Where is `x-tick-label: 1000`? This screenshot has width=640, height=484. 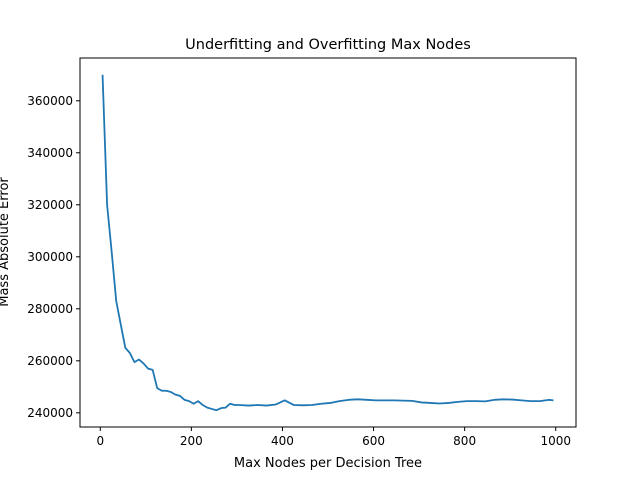
x-tick-label: 1000 is located at coordinates (555, 441).